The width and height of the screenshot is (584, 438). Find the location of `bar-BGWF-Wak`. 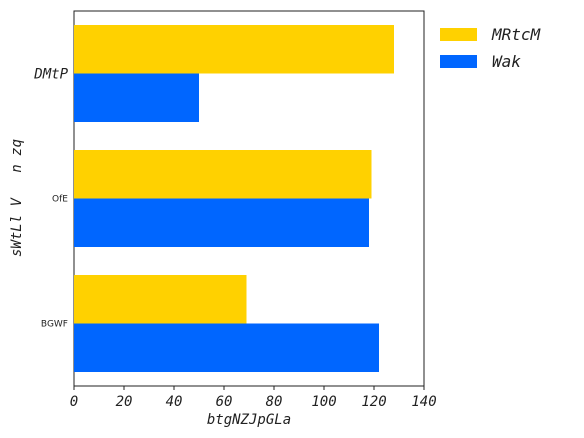

bar-BGWF-Wak is located at coordinates (226, 347).